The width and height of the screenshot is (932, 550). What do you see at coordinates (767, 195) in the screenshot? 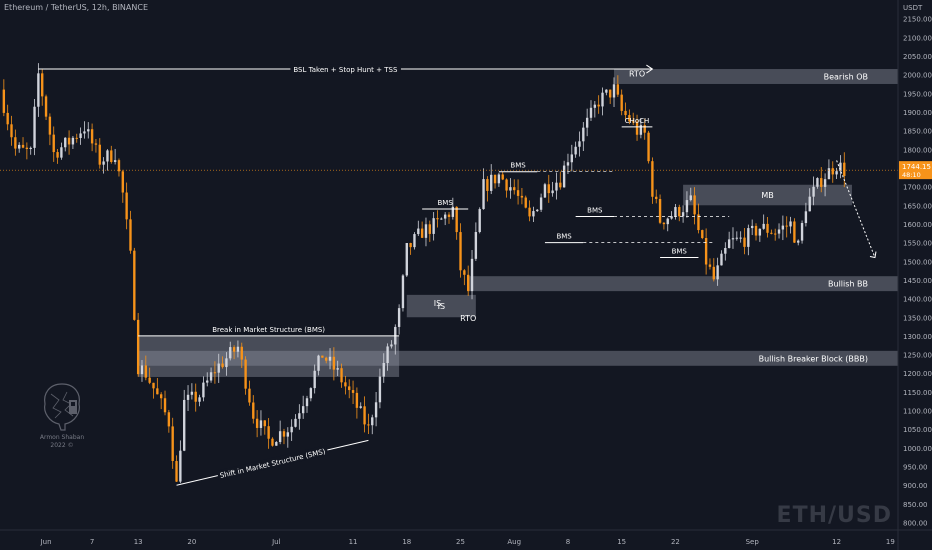
I see `zone-label: MB` at bounding box center [767, 195].